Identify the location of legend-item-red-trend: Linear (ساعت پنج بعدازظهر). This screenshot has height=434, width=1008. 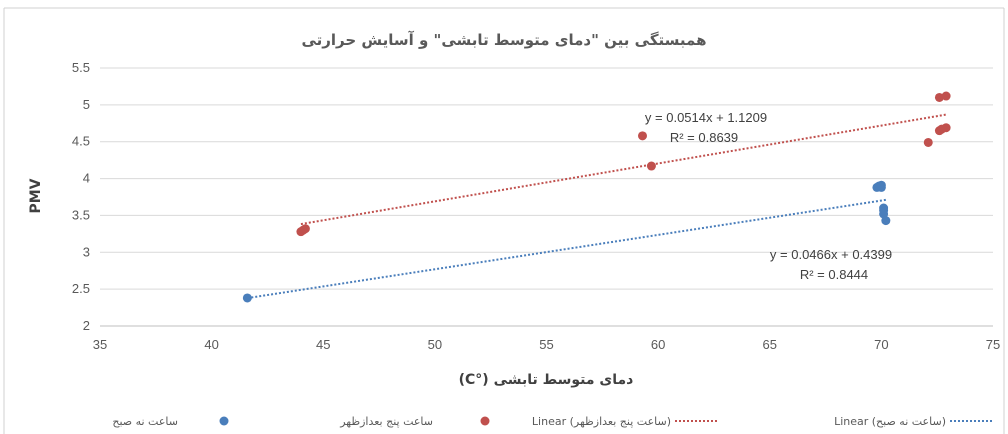
(624, 421).